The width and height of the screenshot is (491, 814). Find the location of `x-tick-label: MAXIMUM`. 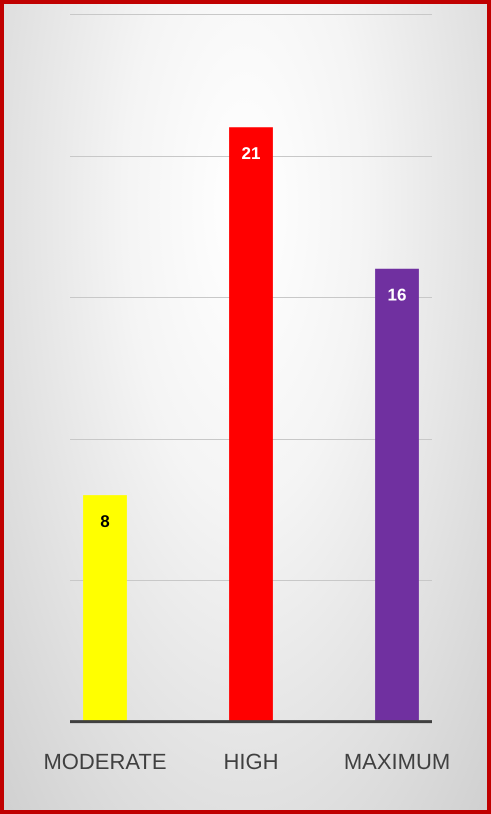

x-tick-label: MAXIMUM is located at coordinates (397, 761).